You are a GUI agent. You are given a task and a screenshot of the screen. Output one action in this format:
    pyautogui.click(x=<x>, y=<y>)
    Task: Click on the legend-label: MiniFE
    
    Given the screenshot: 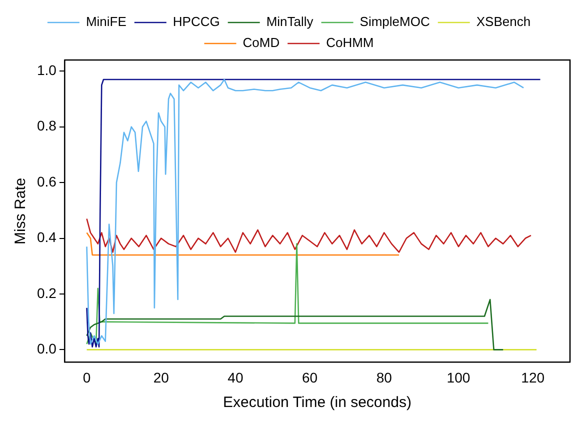 What is the action you would take?
    pyautogui.click(x=106, y=22)
    